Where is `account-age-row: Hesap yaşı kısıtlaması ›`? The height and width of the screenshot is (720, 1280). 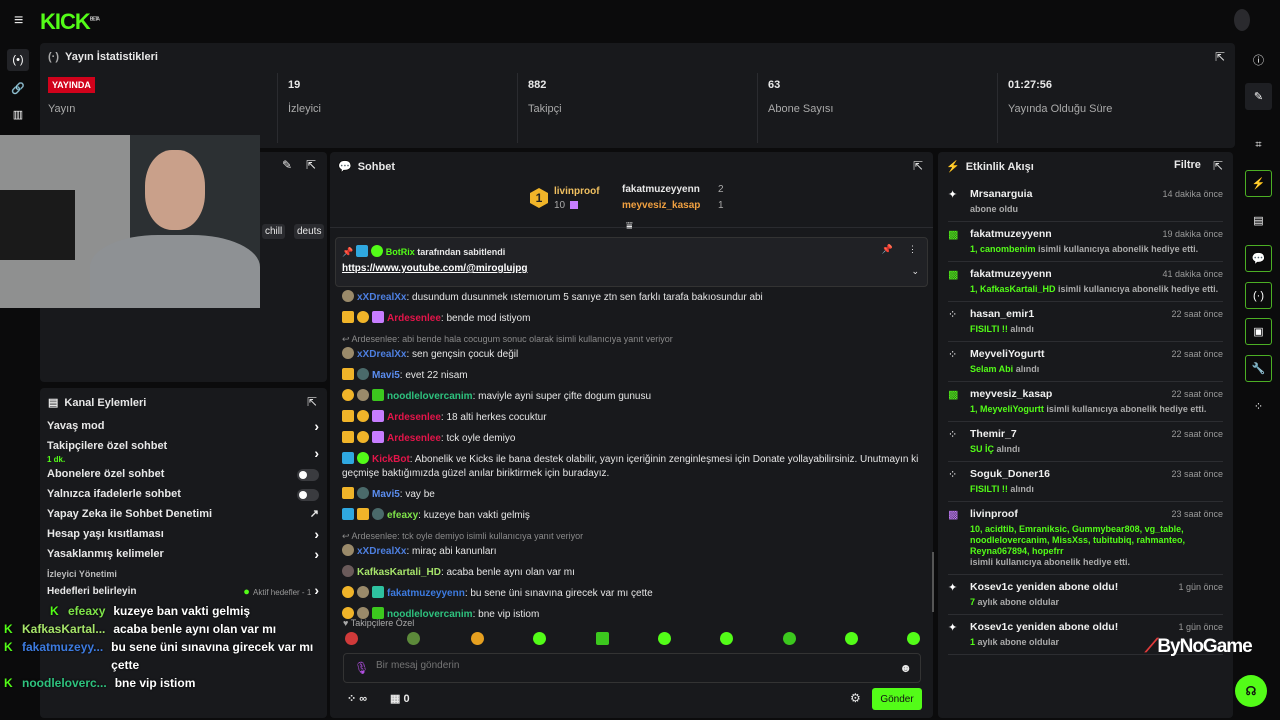
account-age-row: Hesap yaşı kısıtlaması › is located at coordinates (183, 534).